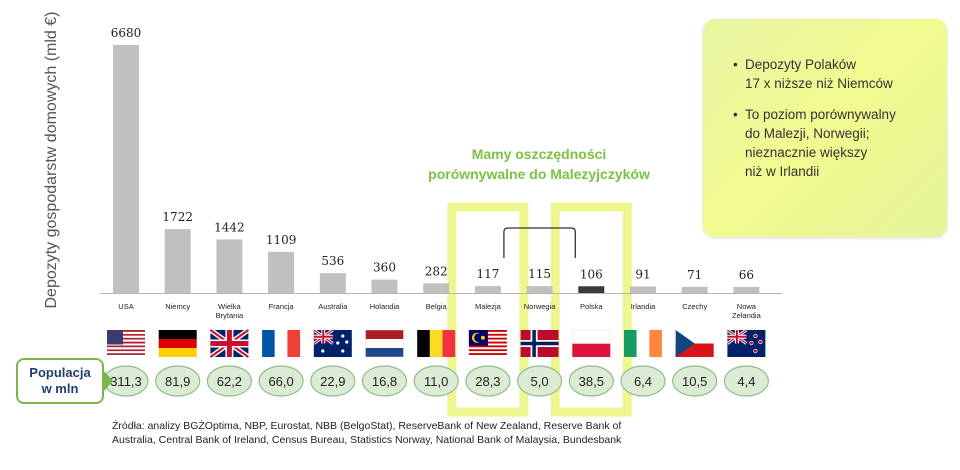 This screenshot has width=960, height=470. What do you see at coordinates (281, 343) in the screenshot?
I see `flag-france-icon` at bounding box center [281, 343].